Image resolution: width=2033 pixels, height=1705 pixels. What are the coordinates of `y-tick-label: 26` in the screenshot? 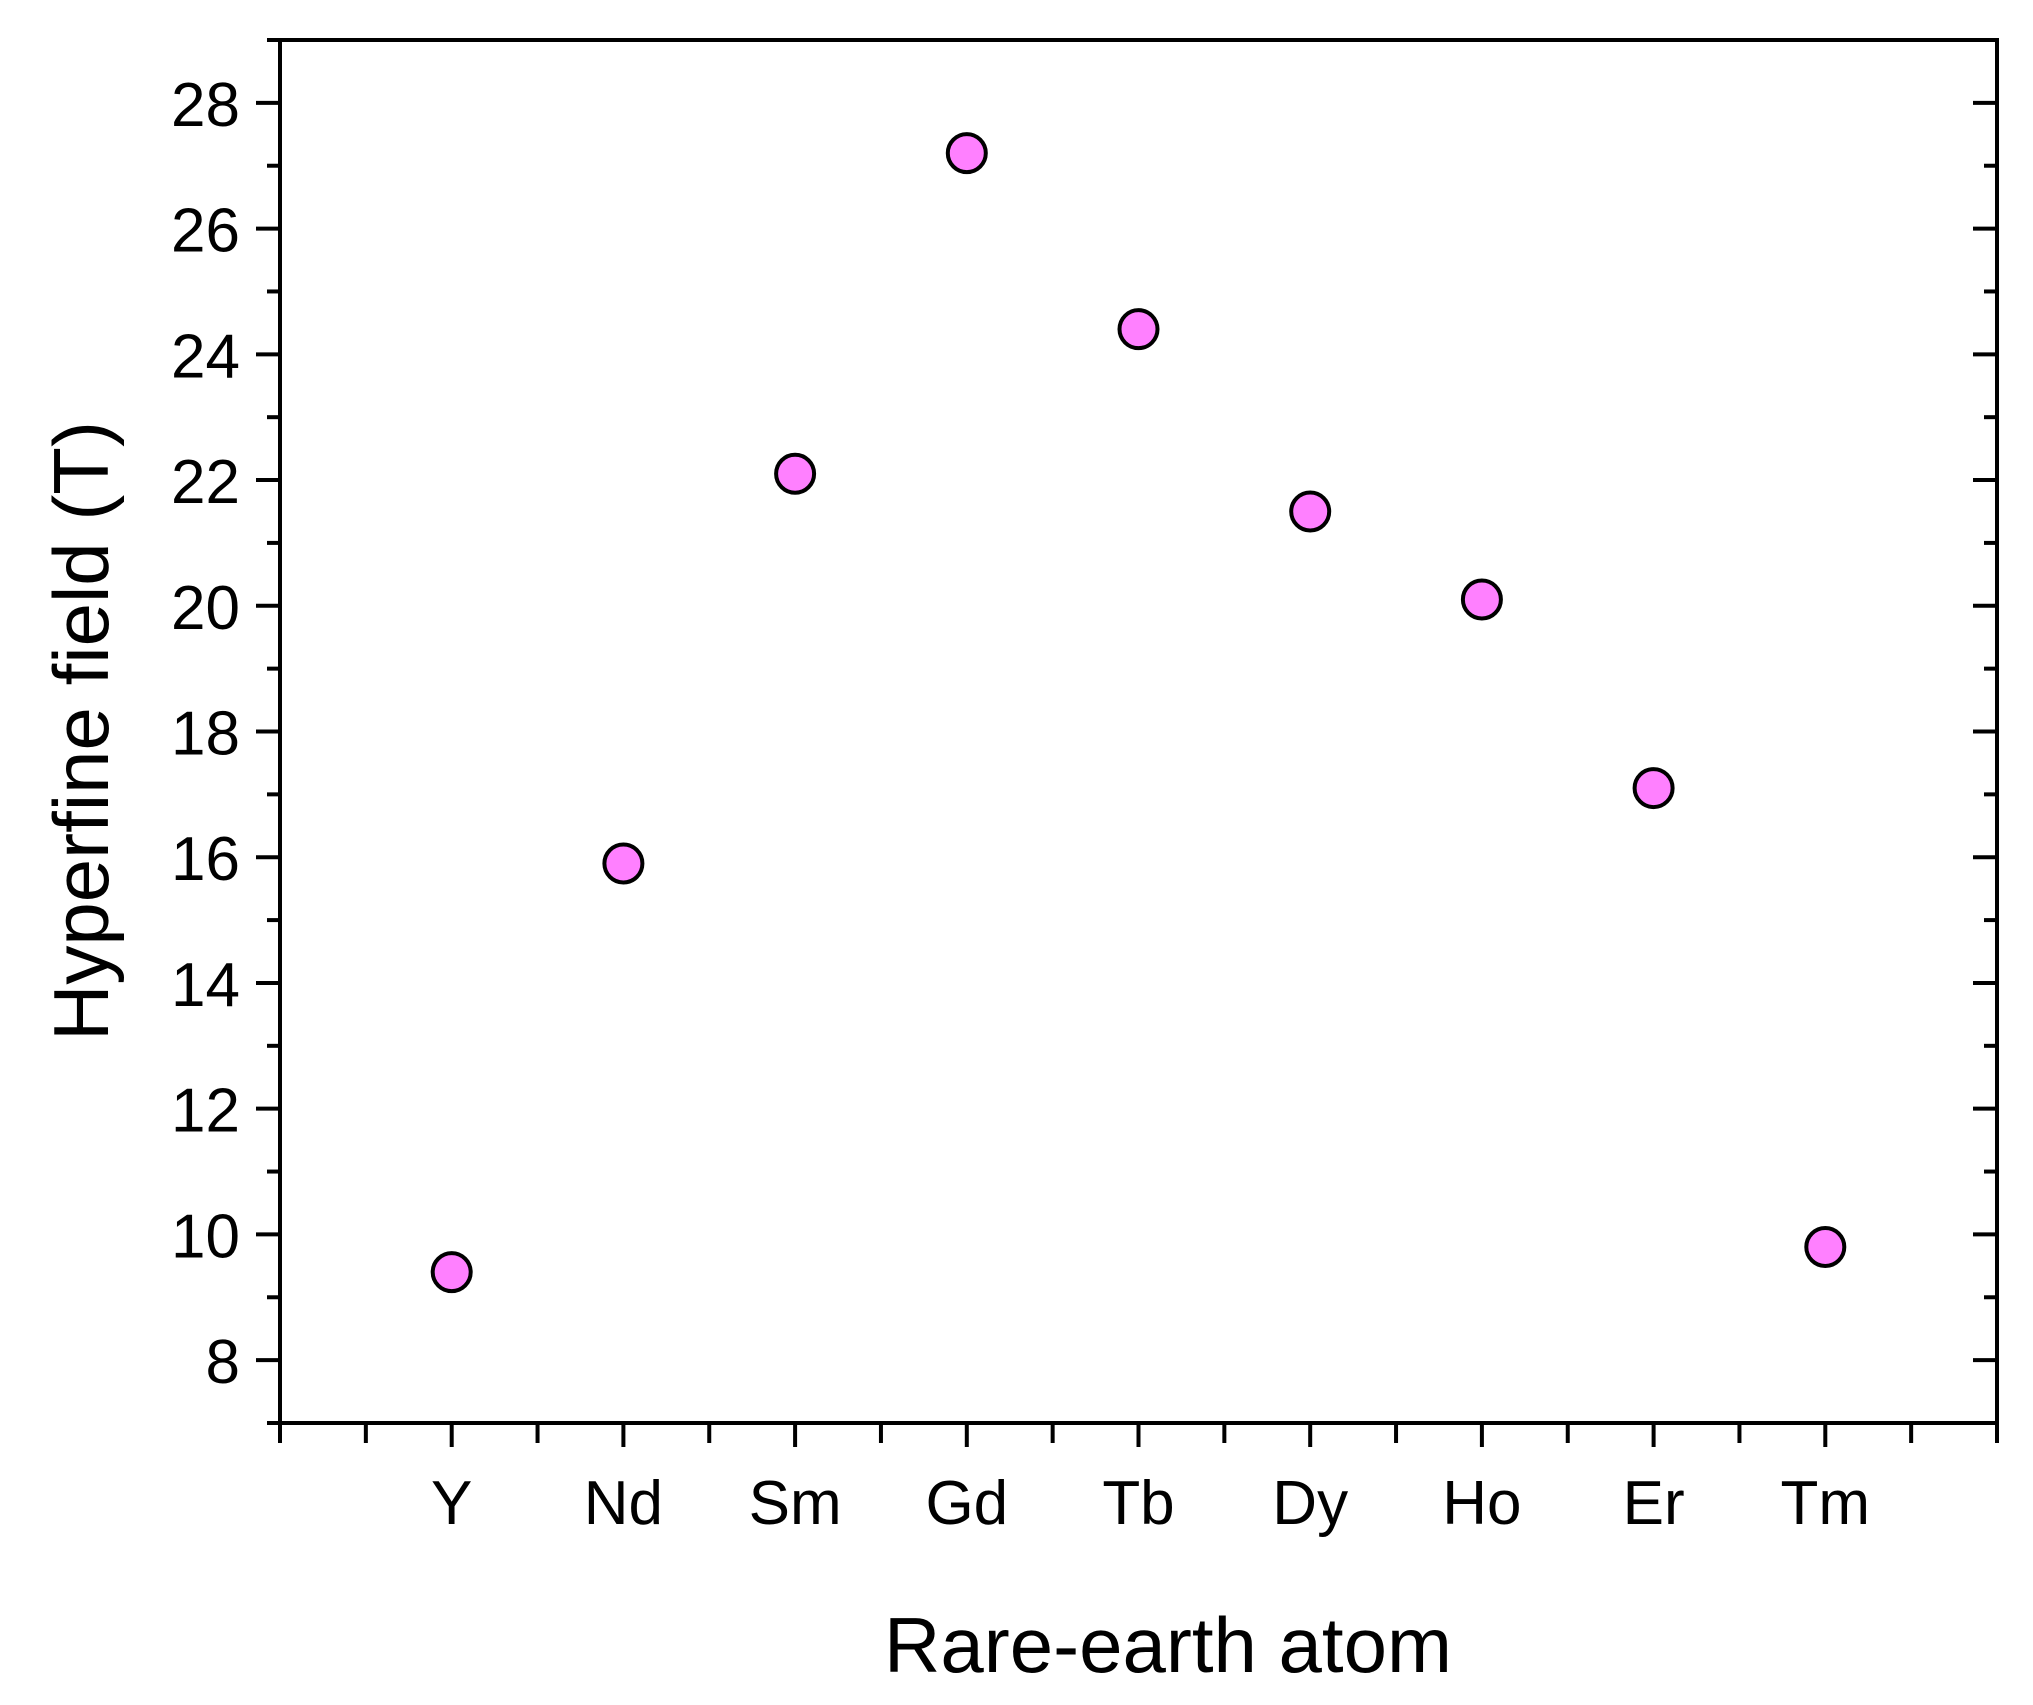 It's located at (205, 231).